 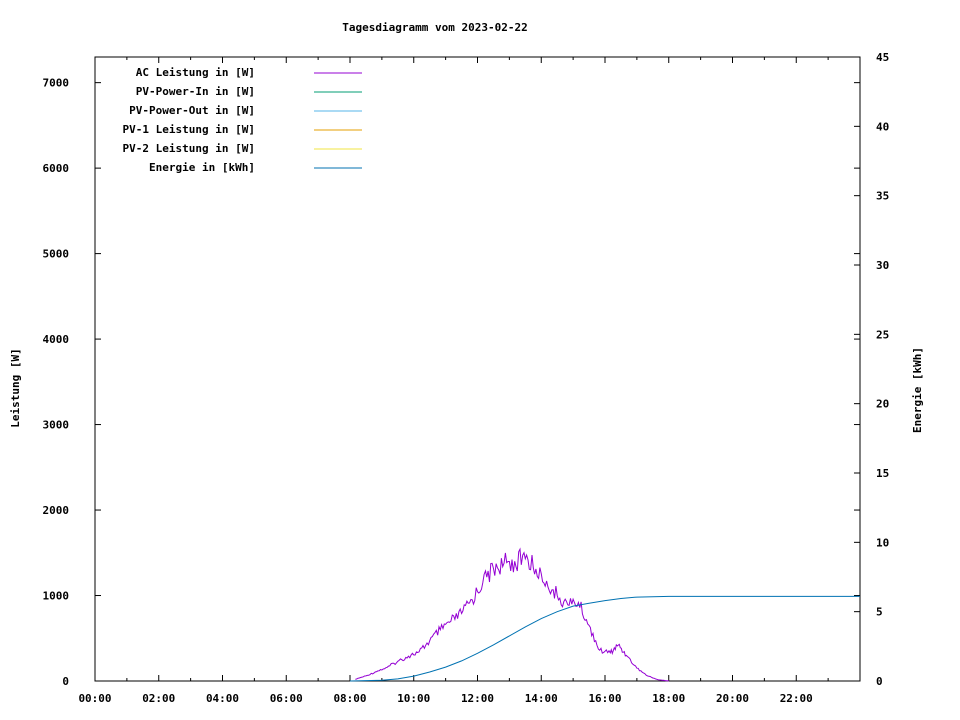 What do you see at coordinates (477, 698) in the screenshot?
I see `x-tick-label: 12:00` at bounding box center [477, 698].